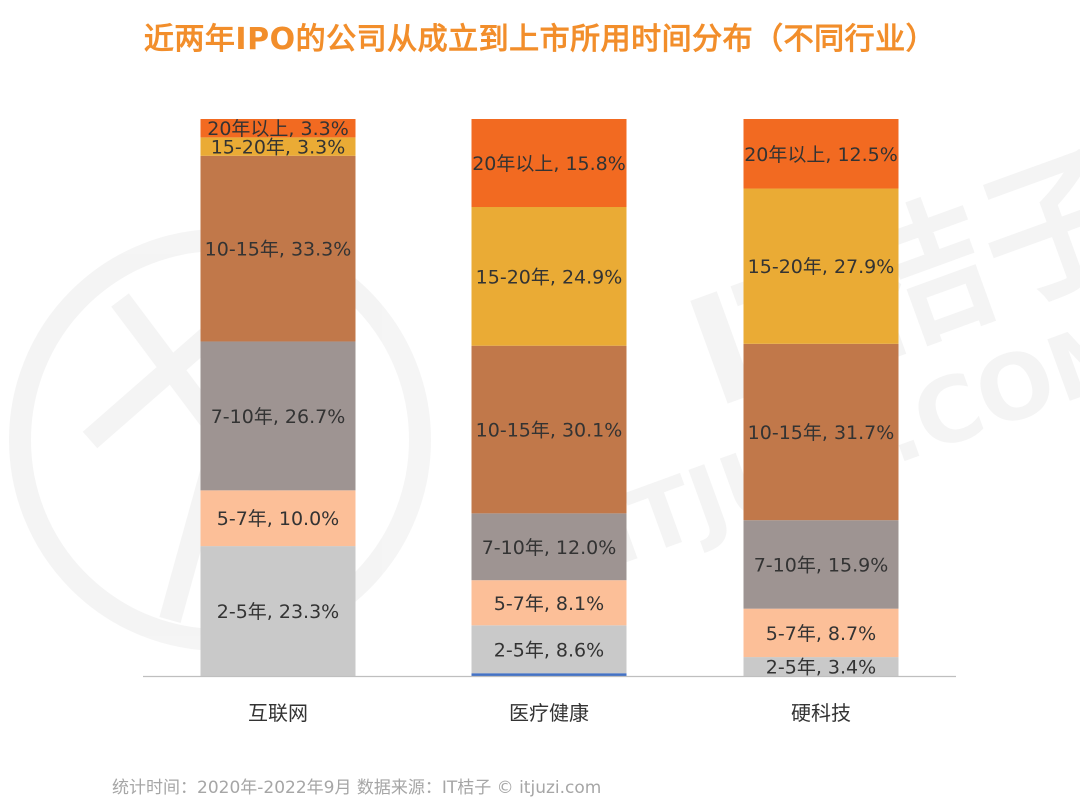  I want to click on data-label: 15-20年, 27.9%, so click(821, 267).